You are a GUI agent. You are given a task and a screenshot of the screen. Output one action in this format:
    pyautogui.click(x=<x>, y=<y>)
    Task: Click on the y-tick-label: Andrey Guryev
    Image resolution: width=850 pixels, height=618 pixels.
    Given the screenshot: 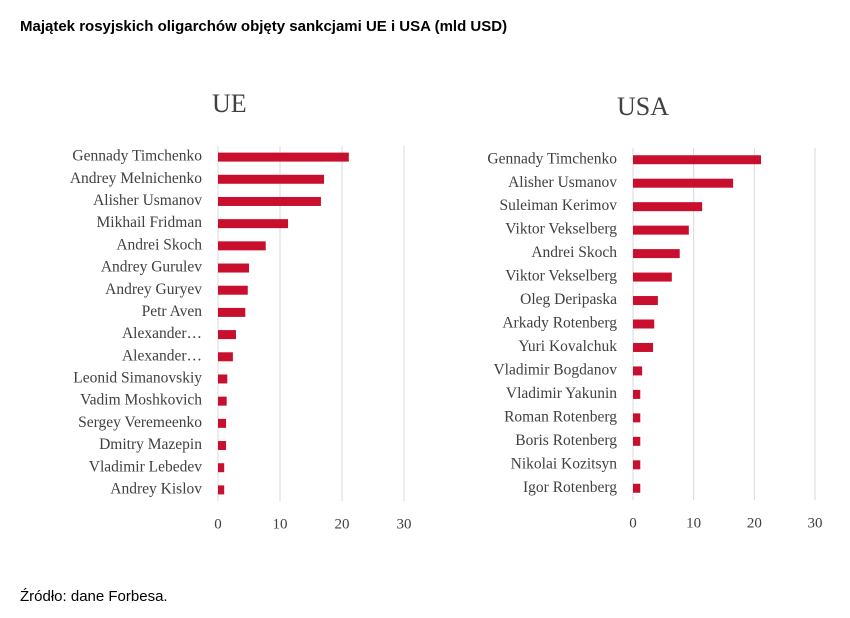 What is the action you would take?
    pyautogui.click(x=153, y=289)
    